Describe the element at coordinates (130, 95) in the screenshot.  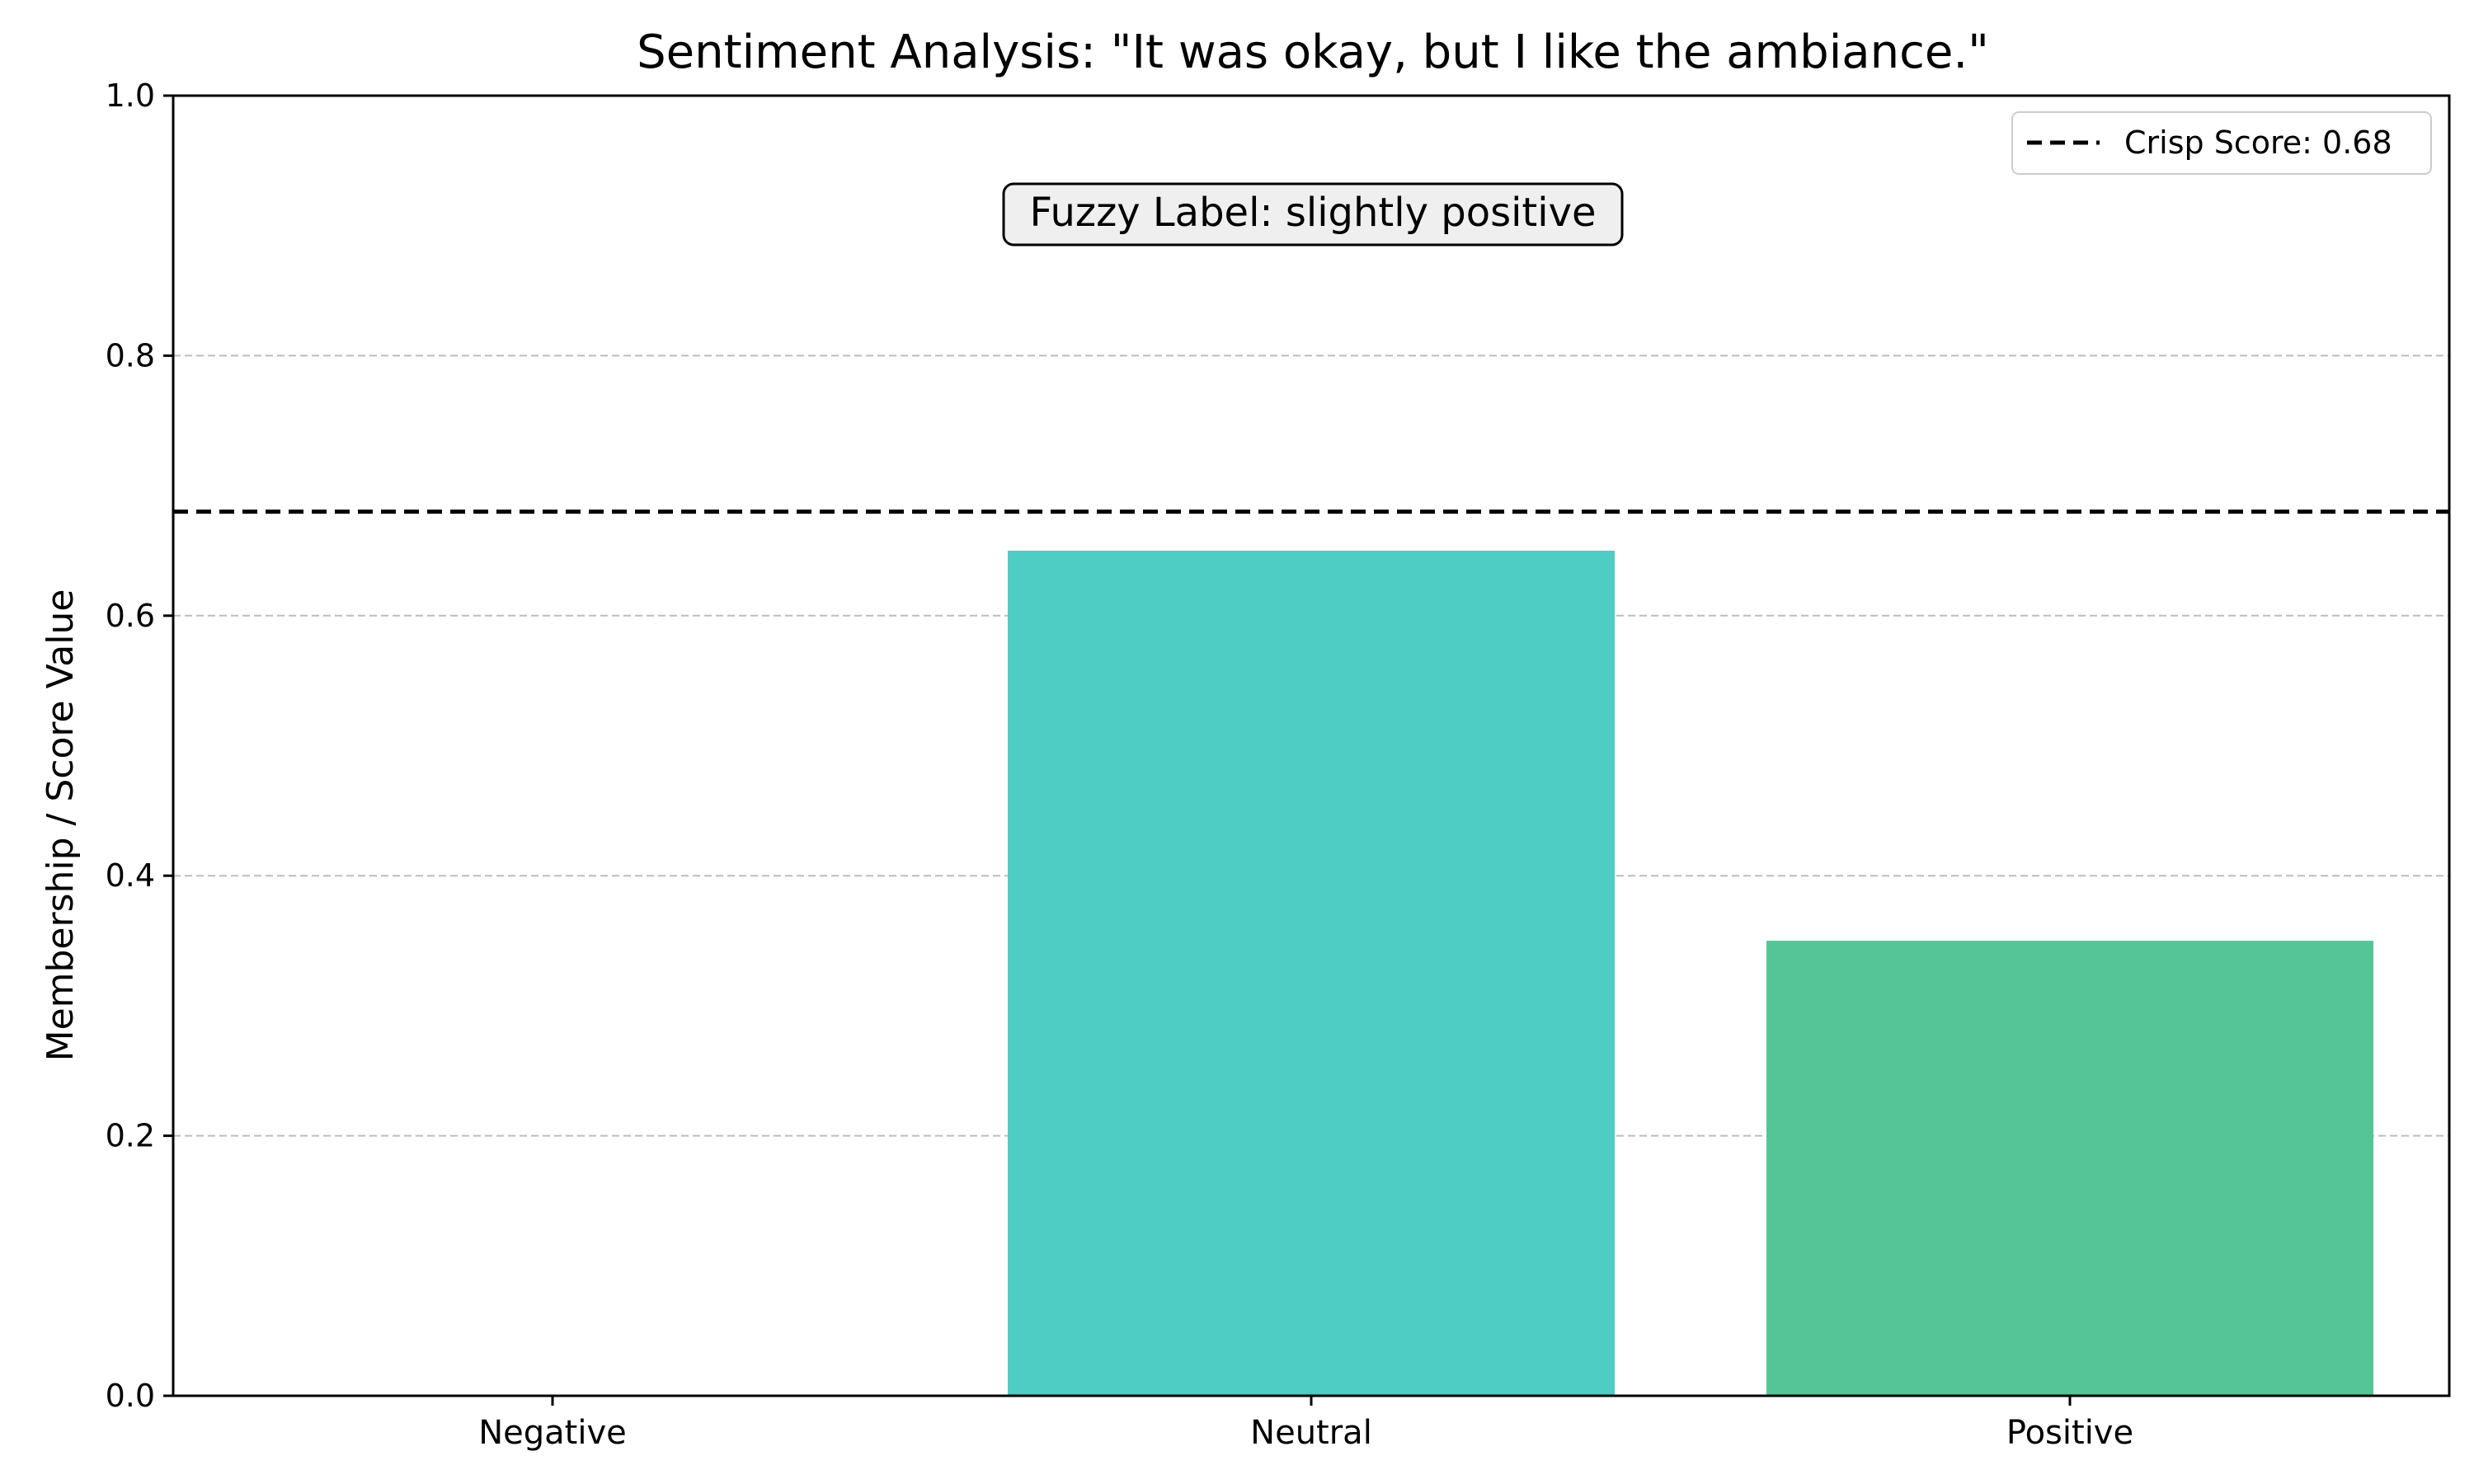
I see `y-tick-label: 1.0` at that location.